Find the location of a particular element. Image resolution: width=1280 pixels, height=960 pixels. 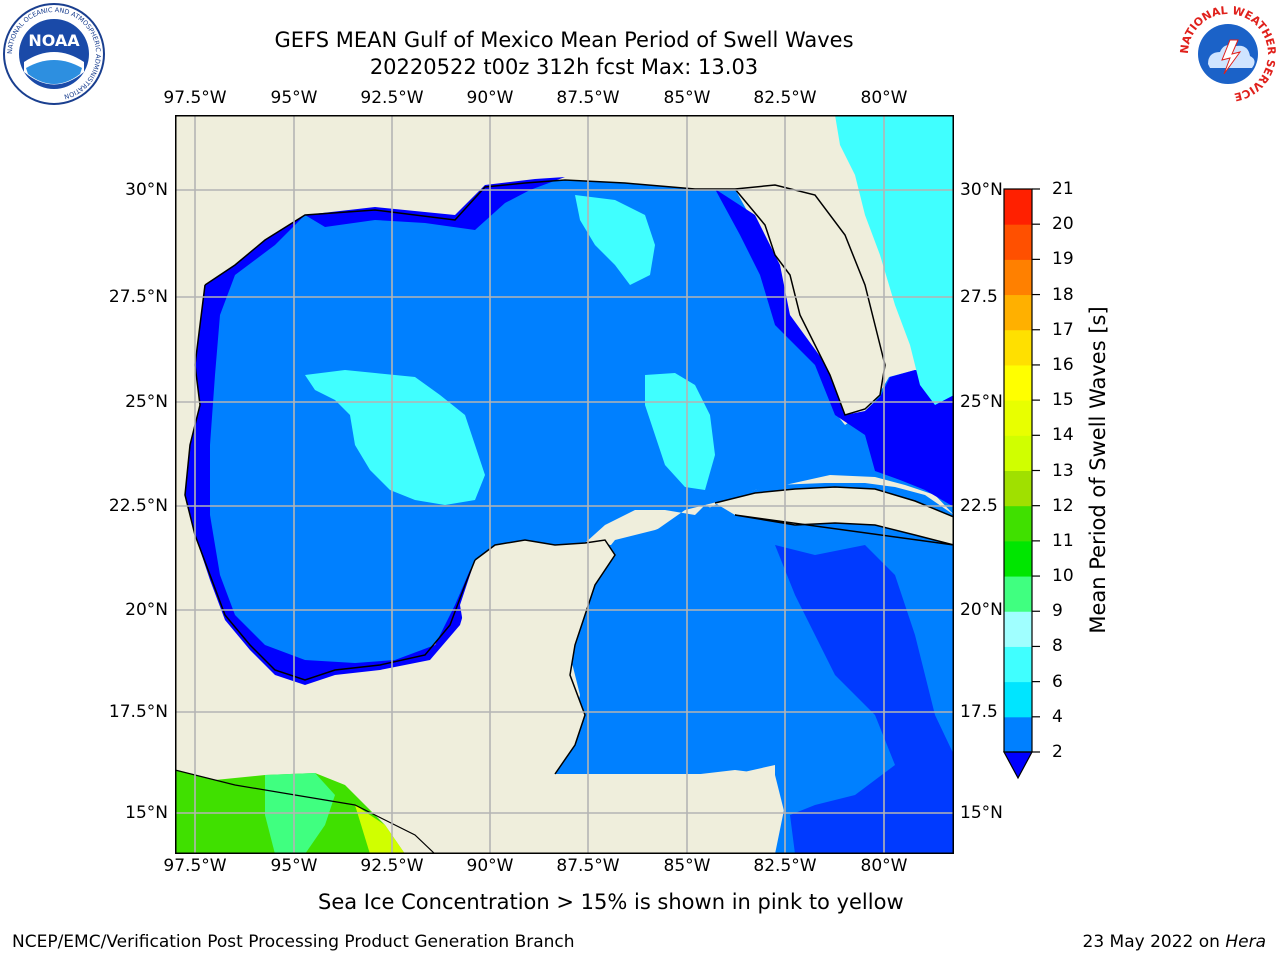

map-subtitle: 20220522 t00z 312h fcst Max: 13.03 is located at coordinates (564, 67).